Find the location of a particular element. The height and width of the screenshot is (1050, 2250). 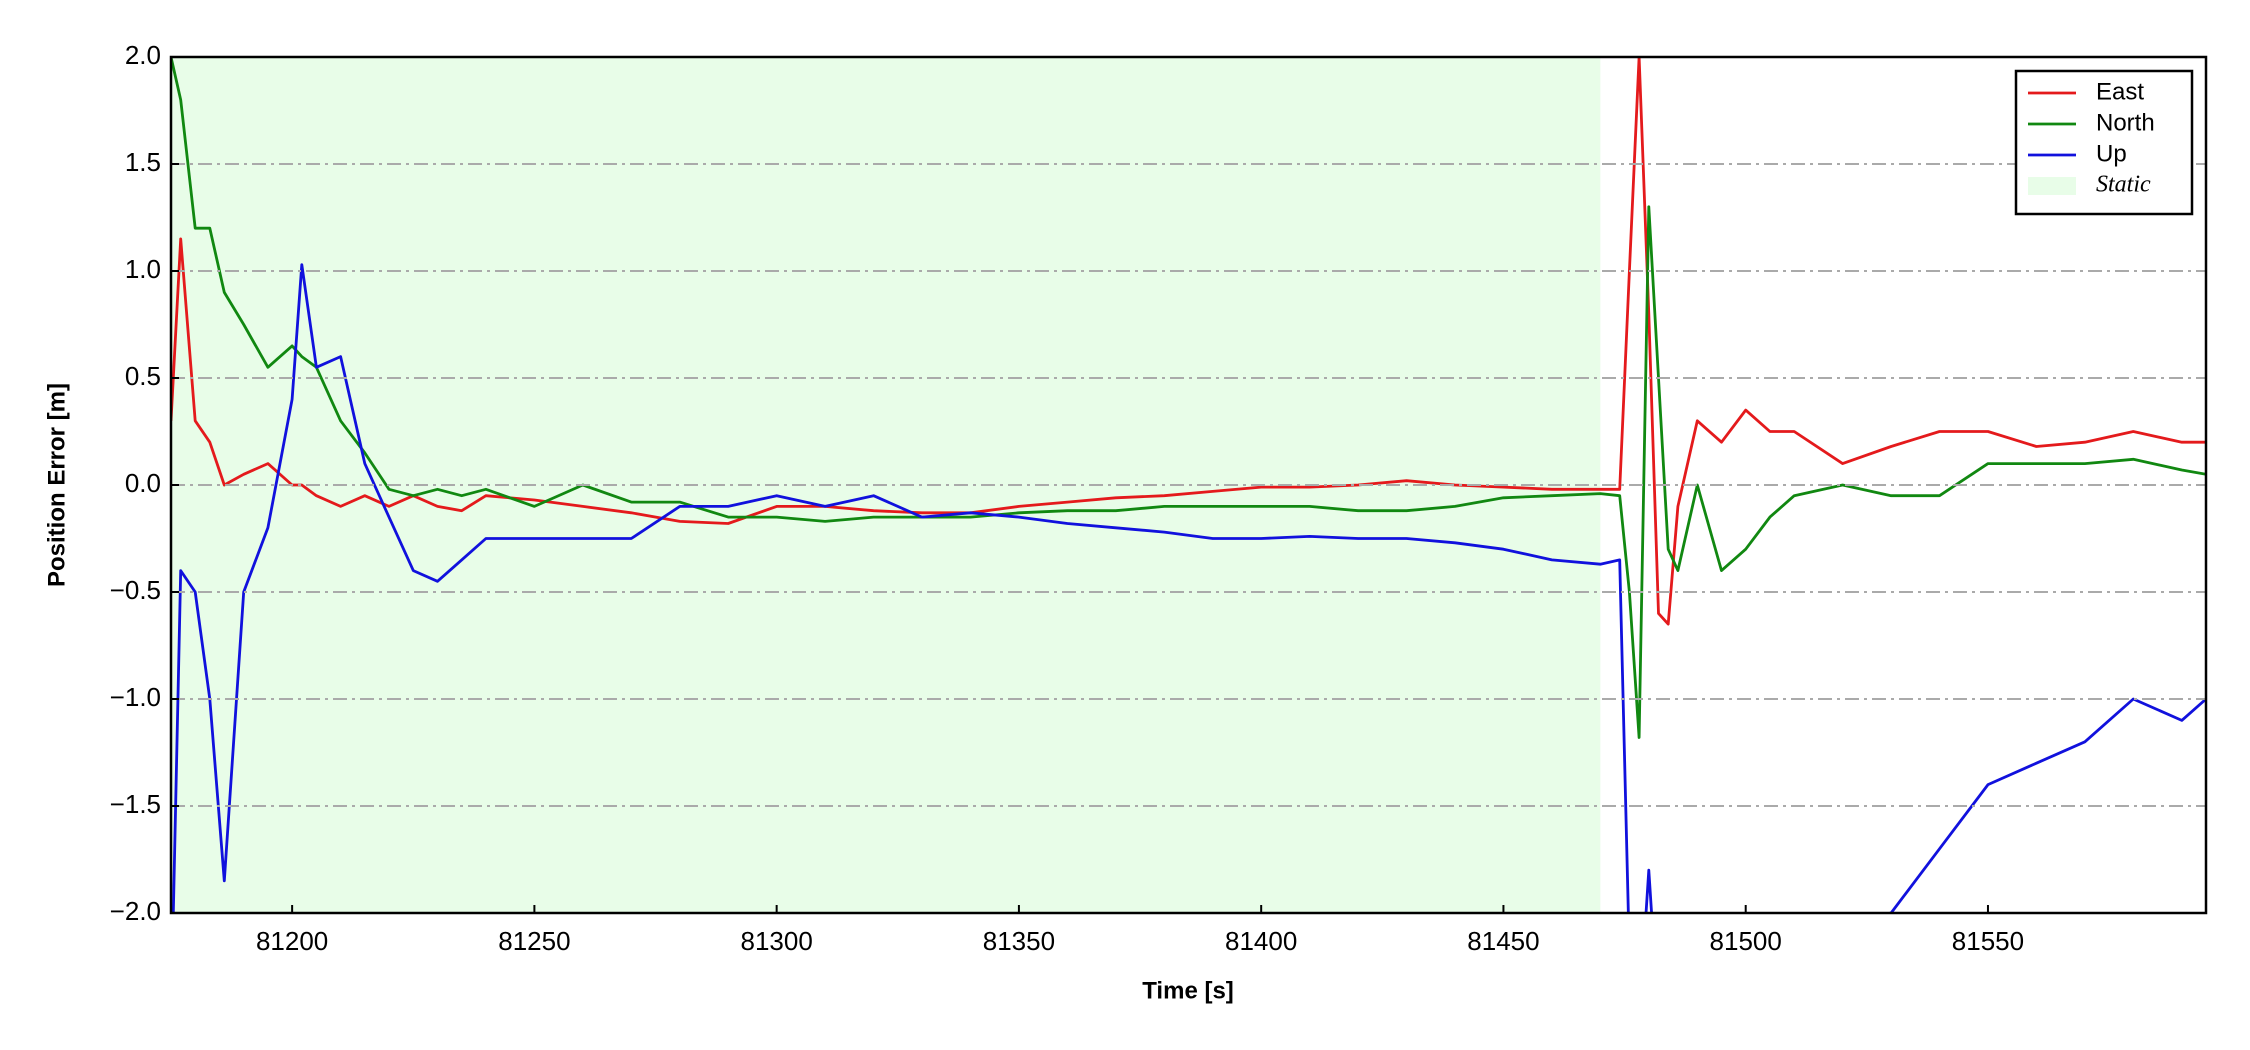

y-tick-label: 1.5 is located at coordinates (143, 162).